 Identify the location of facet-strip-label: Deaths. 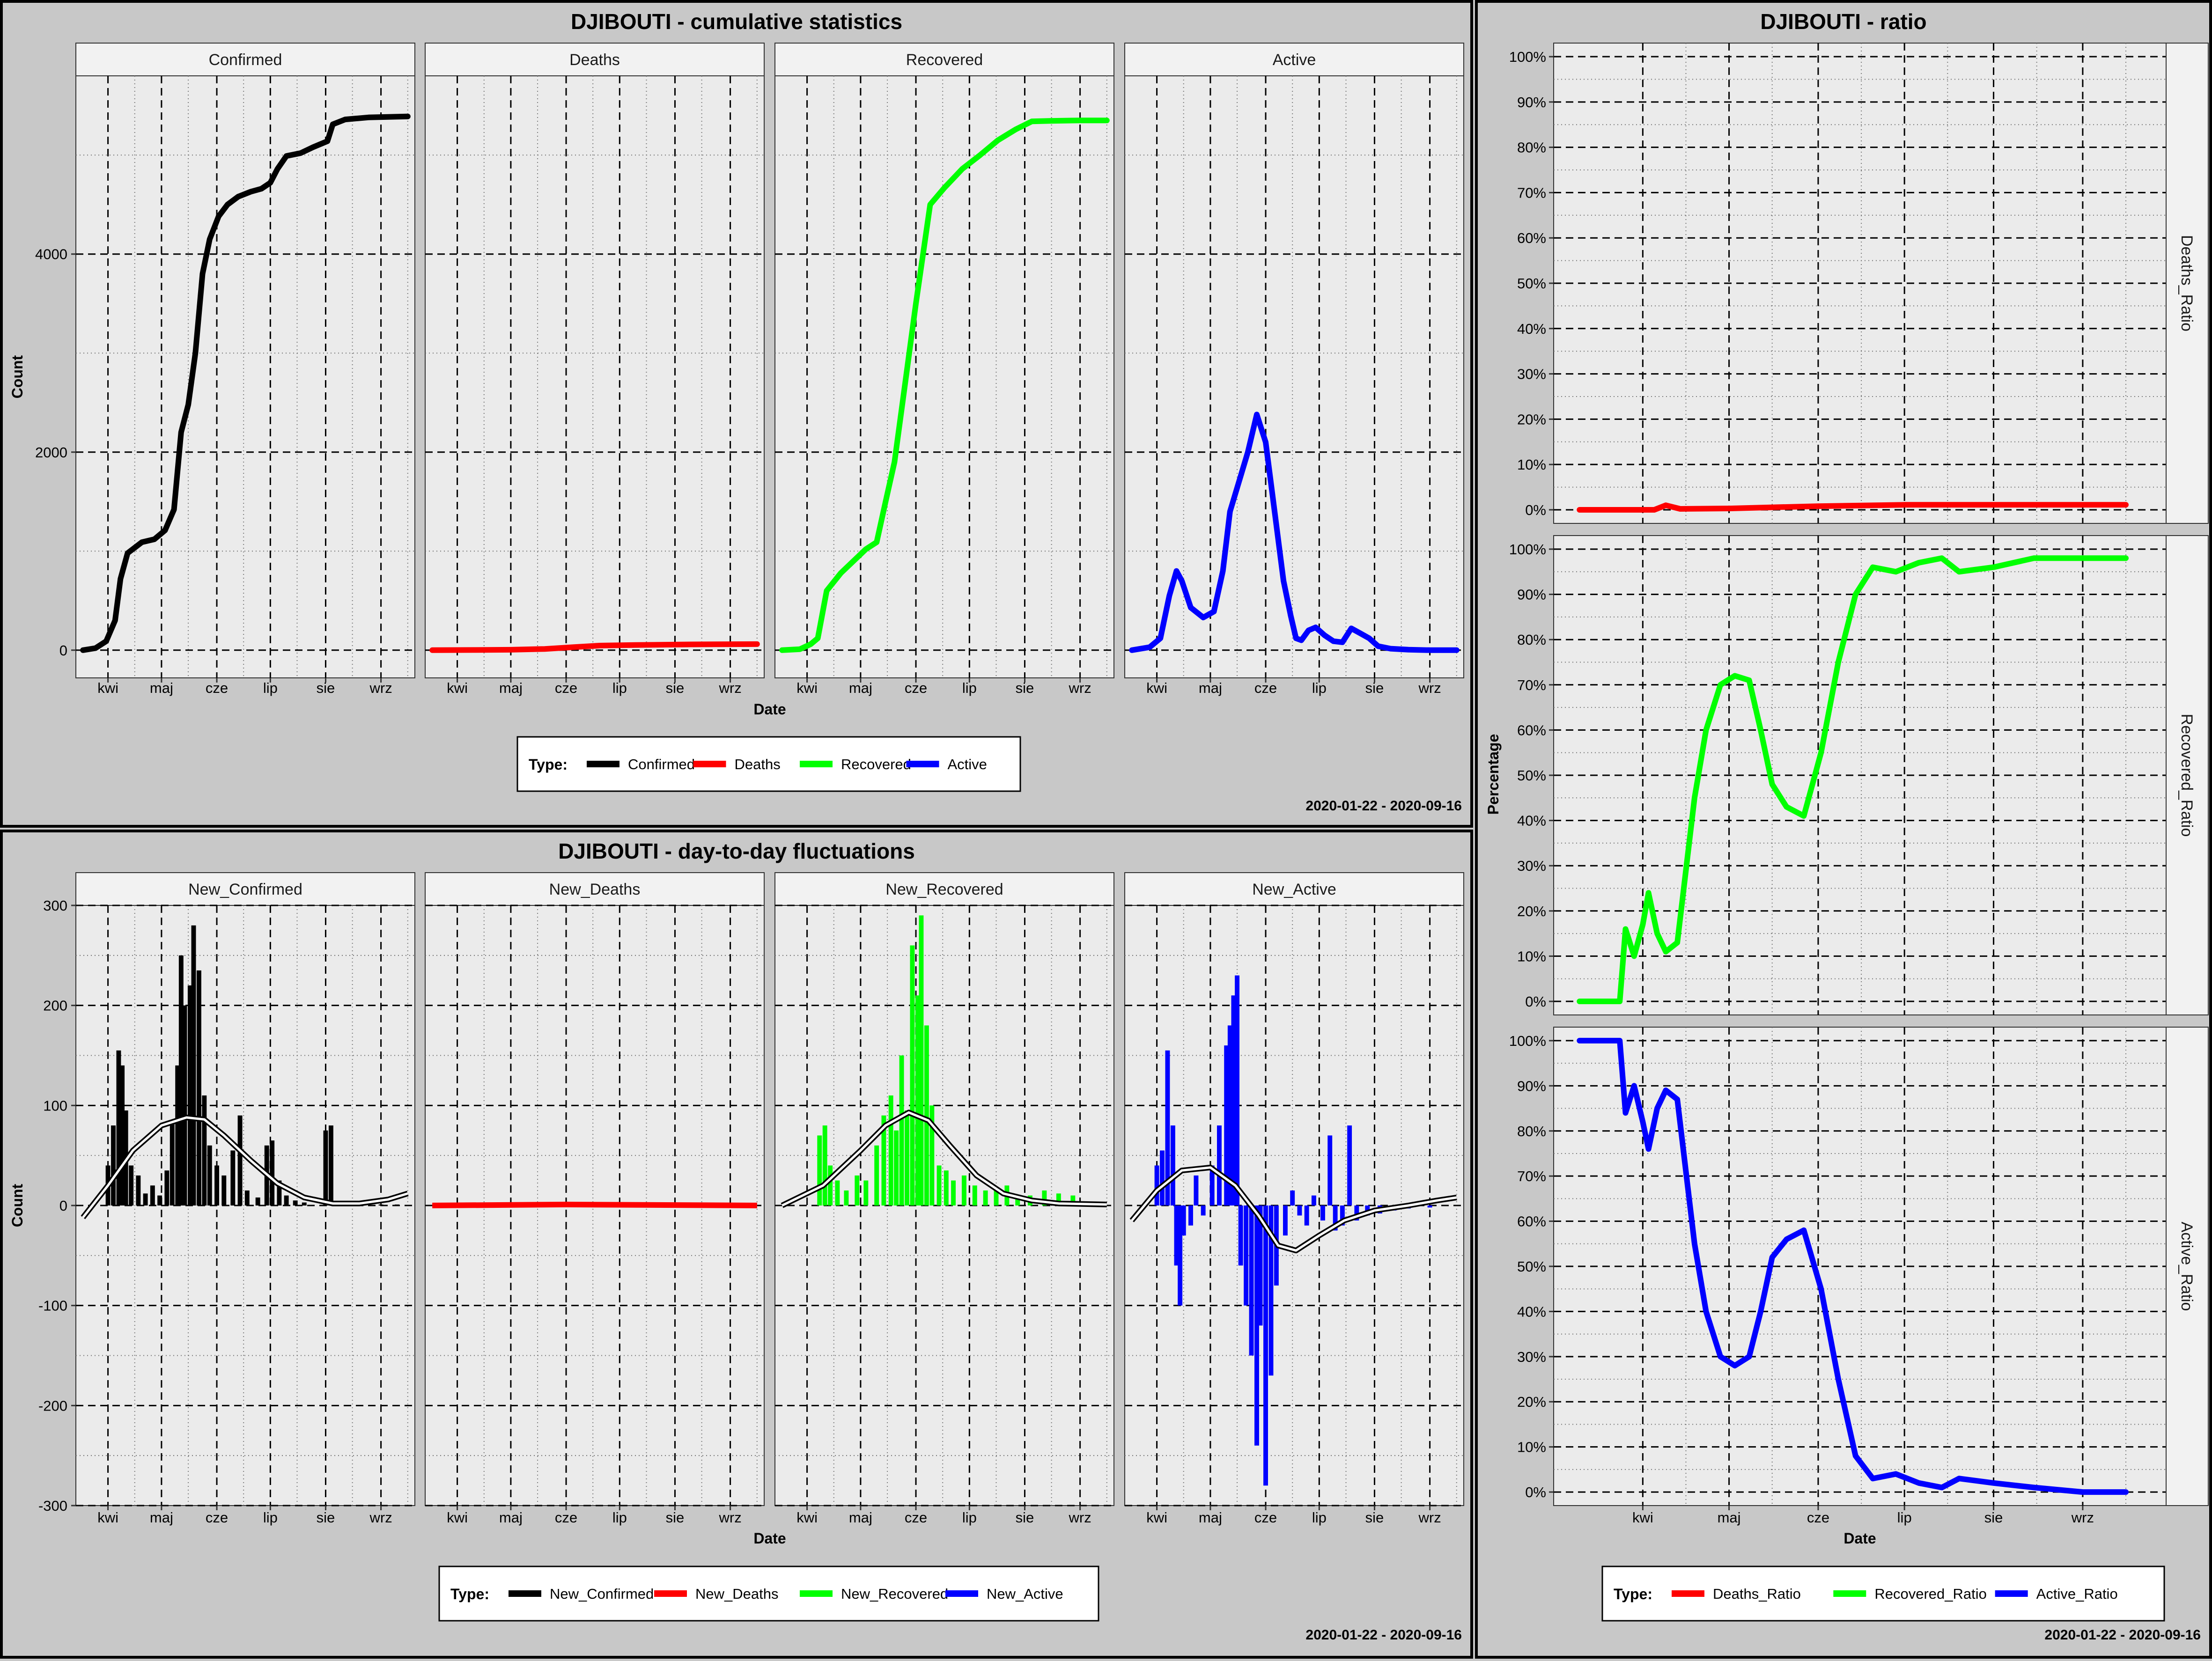
(595, 60).